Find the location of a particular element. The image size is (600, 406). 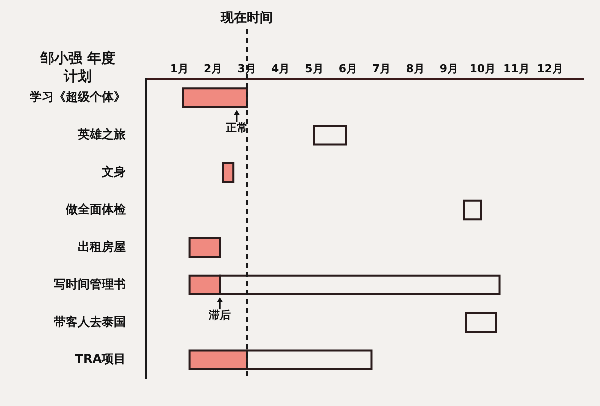

x-tick-label: 7月 is located at coordinates (382, 69).